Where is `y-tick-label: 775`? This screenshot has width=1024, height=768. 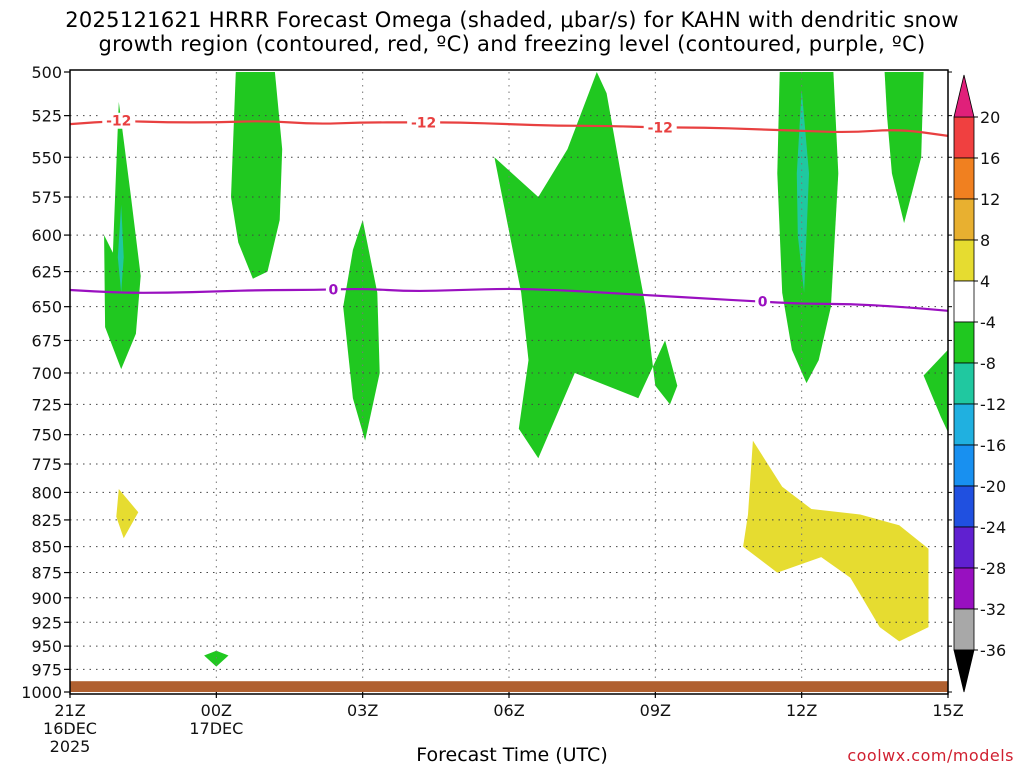
y-tick-label: 775 is located at coordinates (46, 464).